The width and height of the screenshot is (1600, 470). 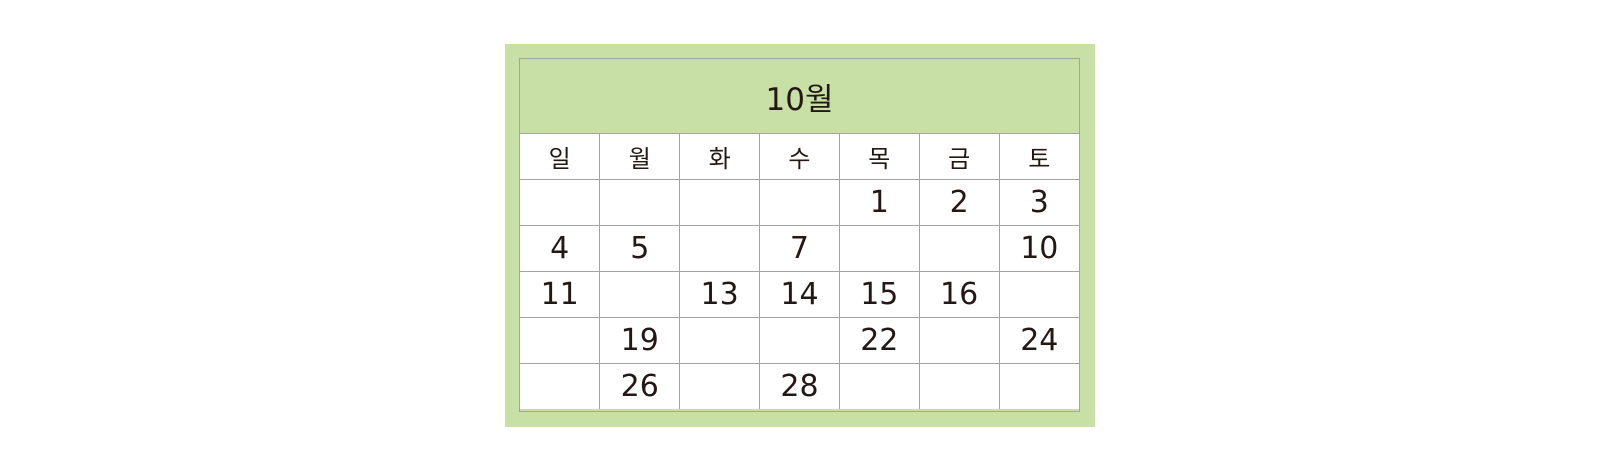 I want to click on day-cell: 15, so click(x=879, y=294).